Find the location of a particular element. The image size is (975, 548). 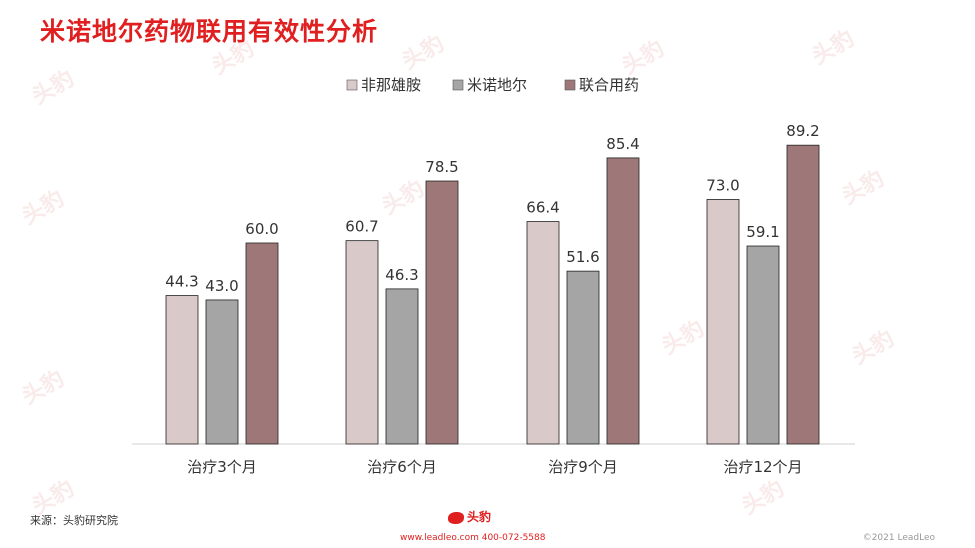

data-label: 51.6 is located at coordinates (582, 257).